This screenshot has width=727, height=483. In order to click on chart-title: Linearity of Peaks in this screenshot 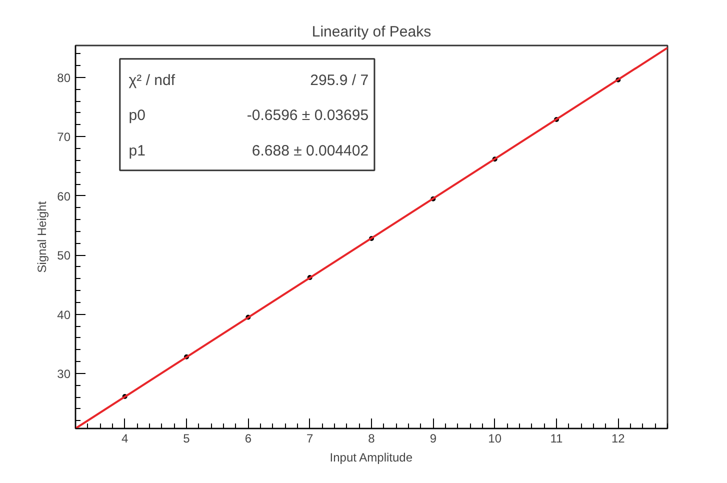, I will do `click(372, 32)`.